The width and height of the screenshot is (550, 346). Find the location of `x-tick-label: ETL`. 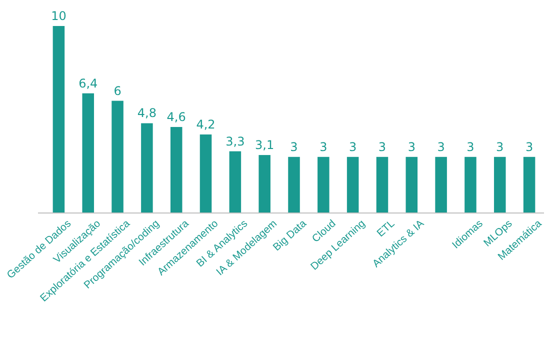

x-tick-label: ETL is located at coordinates (386, 229).